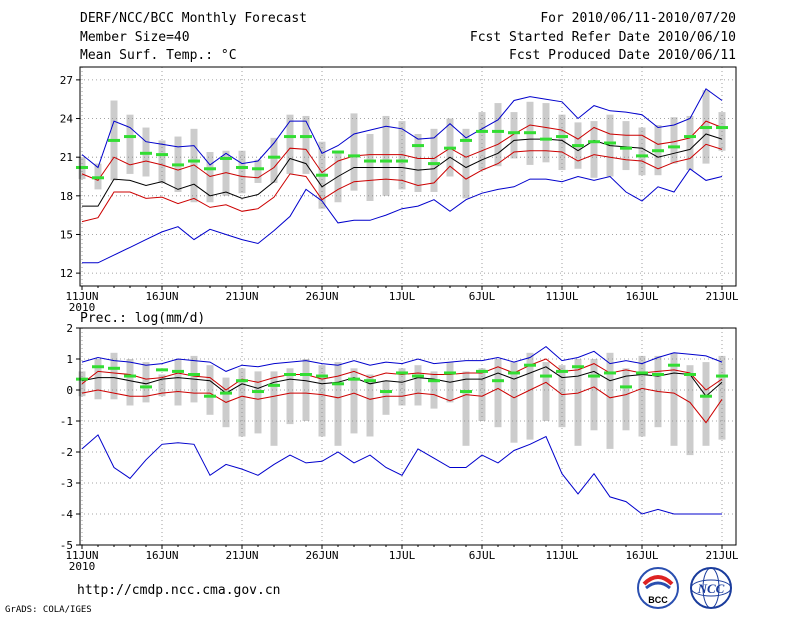  I want to click on y-tick-label: 27, so click(66, 80).